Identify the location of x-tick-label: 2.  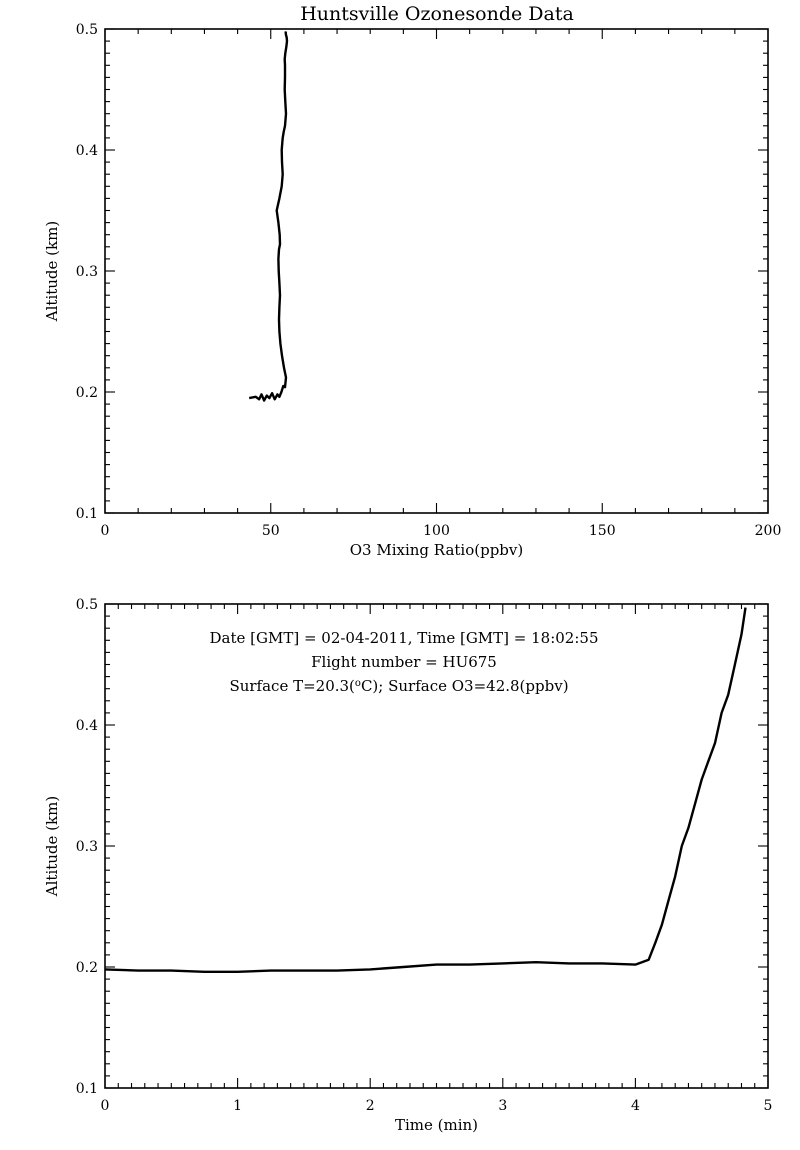
(370, 1106).